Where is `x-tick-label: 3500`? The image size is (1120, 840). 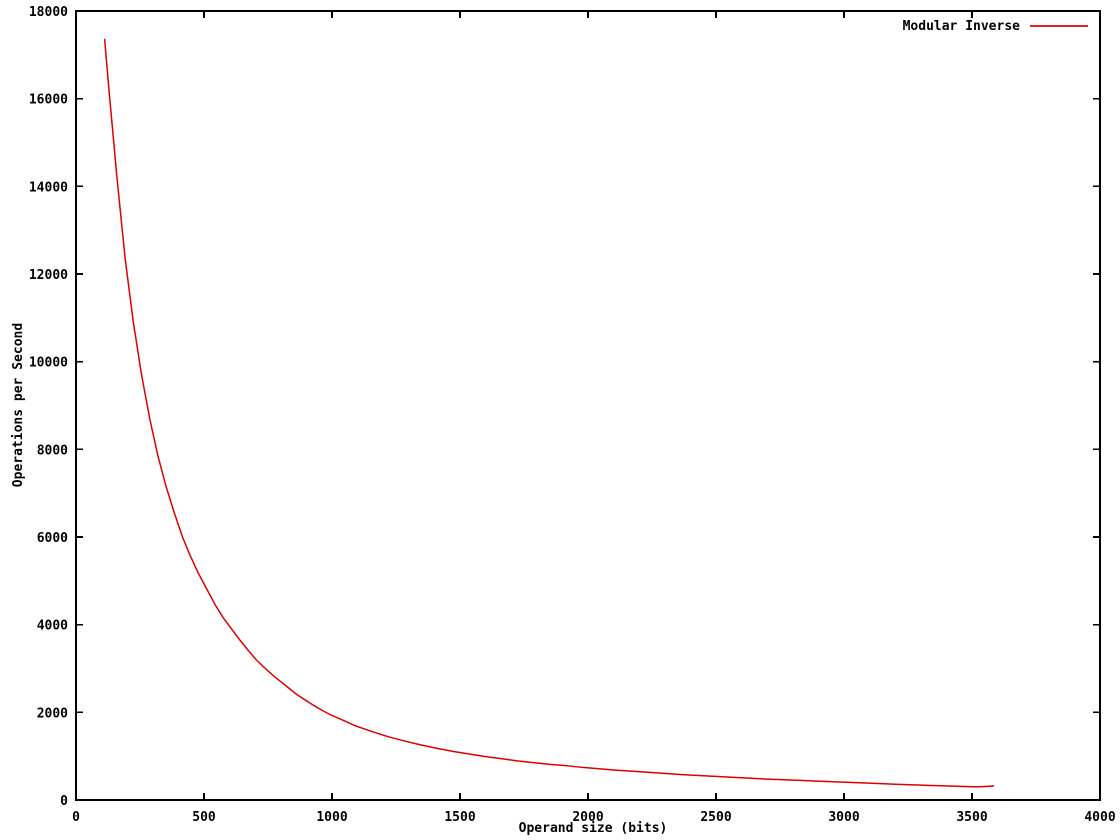 x-tick-label: 3500 is located at coordinates (971, 817).